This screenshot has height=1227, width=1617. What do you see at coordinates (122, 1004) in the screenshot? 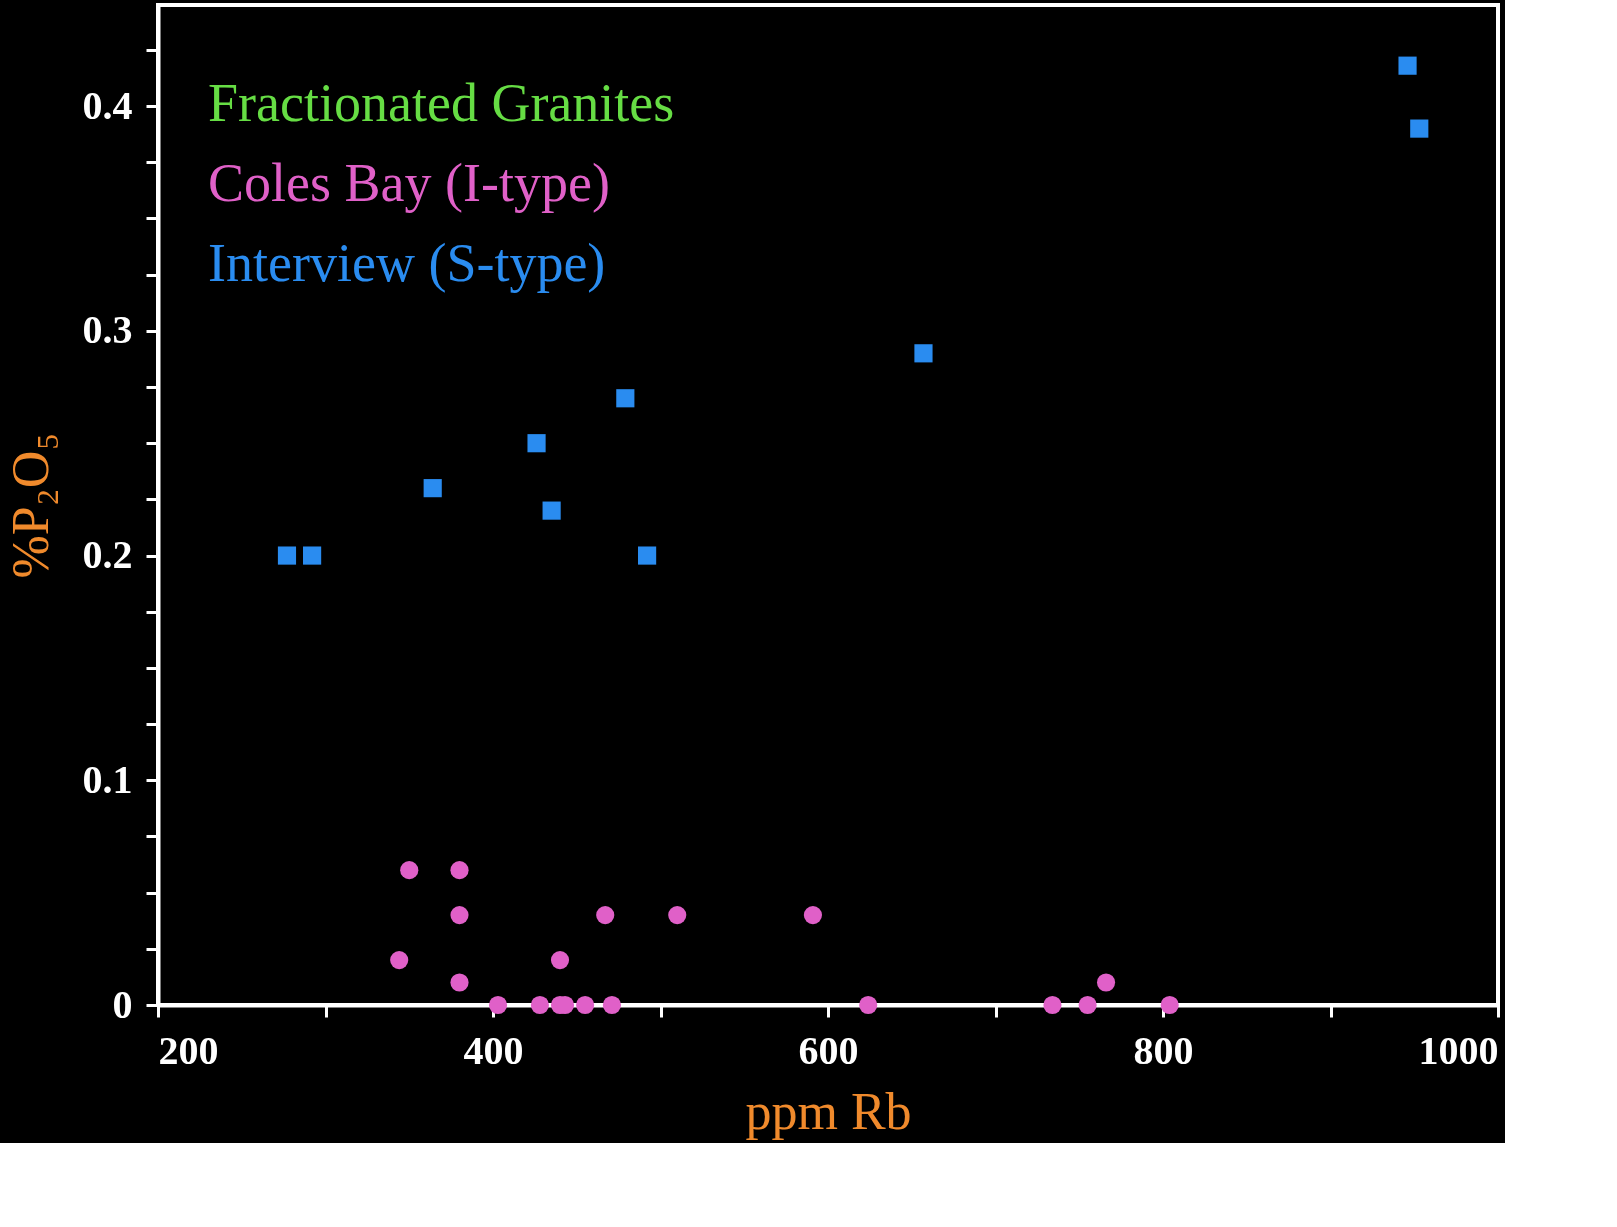
I see `y-tick-label: 0` at bounding box center [122, 1004].